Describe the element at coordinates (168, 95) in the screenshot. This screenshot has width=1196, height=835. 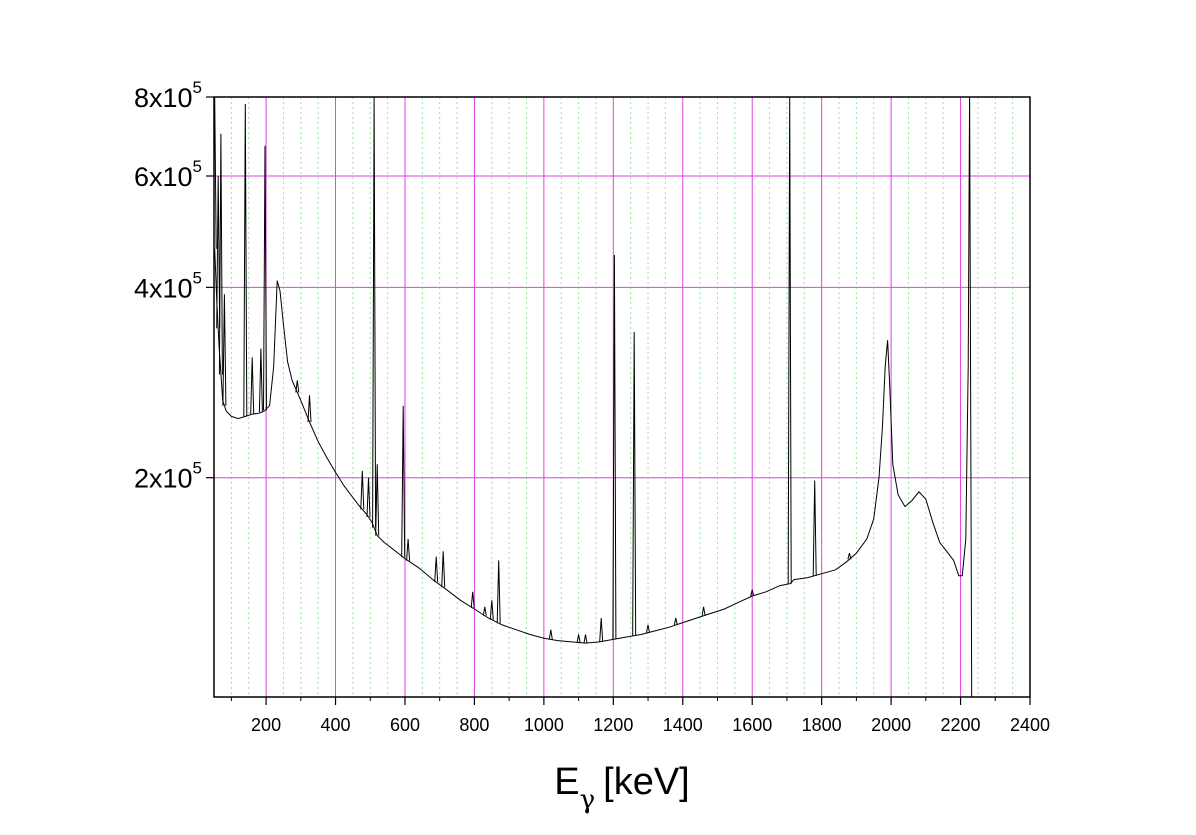
I see `y-tick-label: 8x10⁵` at that location.